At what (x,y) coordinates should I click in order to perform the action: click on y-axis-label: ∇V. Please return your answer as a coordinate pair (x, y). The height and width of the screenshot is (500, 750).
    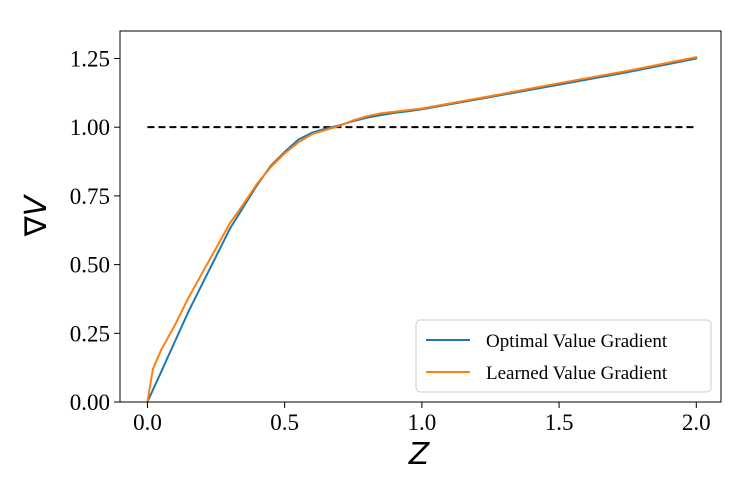
    Looking at the image, I should click on (36, 215).